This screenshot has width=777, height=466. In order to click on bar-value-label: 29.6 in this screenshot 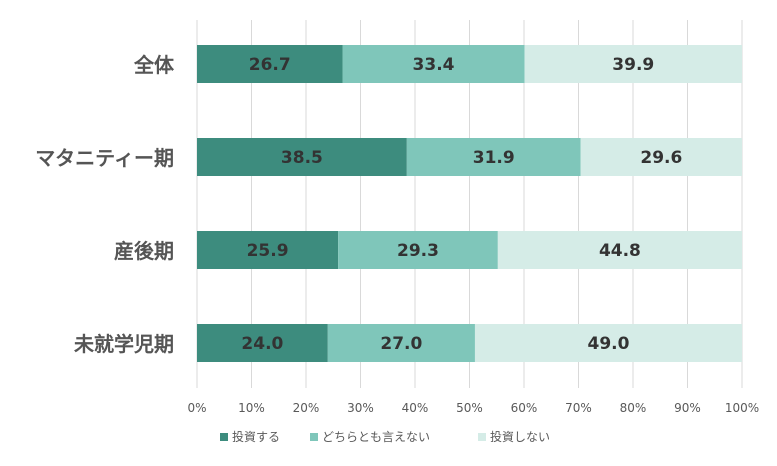, I will do `click(661, 158)`.